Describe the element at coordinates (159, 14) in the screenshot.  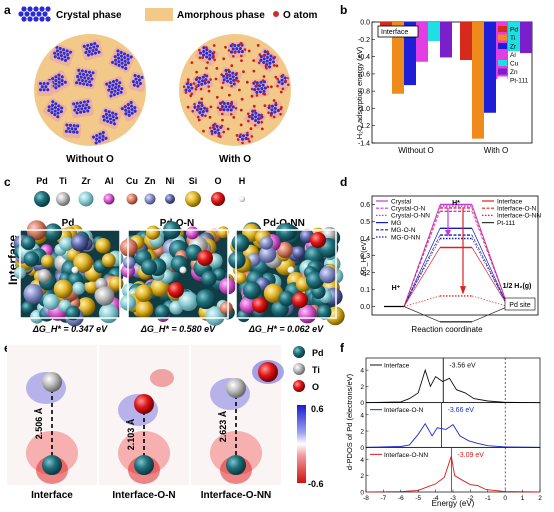
I see `amorphous-phase-swatch` at that location.